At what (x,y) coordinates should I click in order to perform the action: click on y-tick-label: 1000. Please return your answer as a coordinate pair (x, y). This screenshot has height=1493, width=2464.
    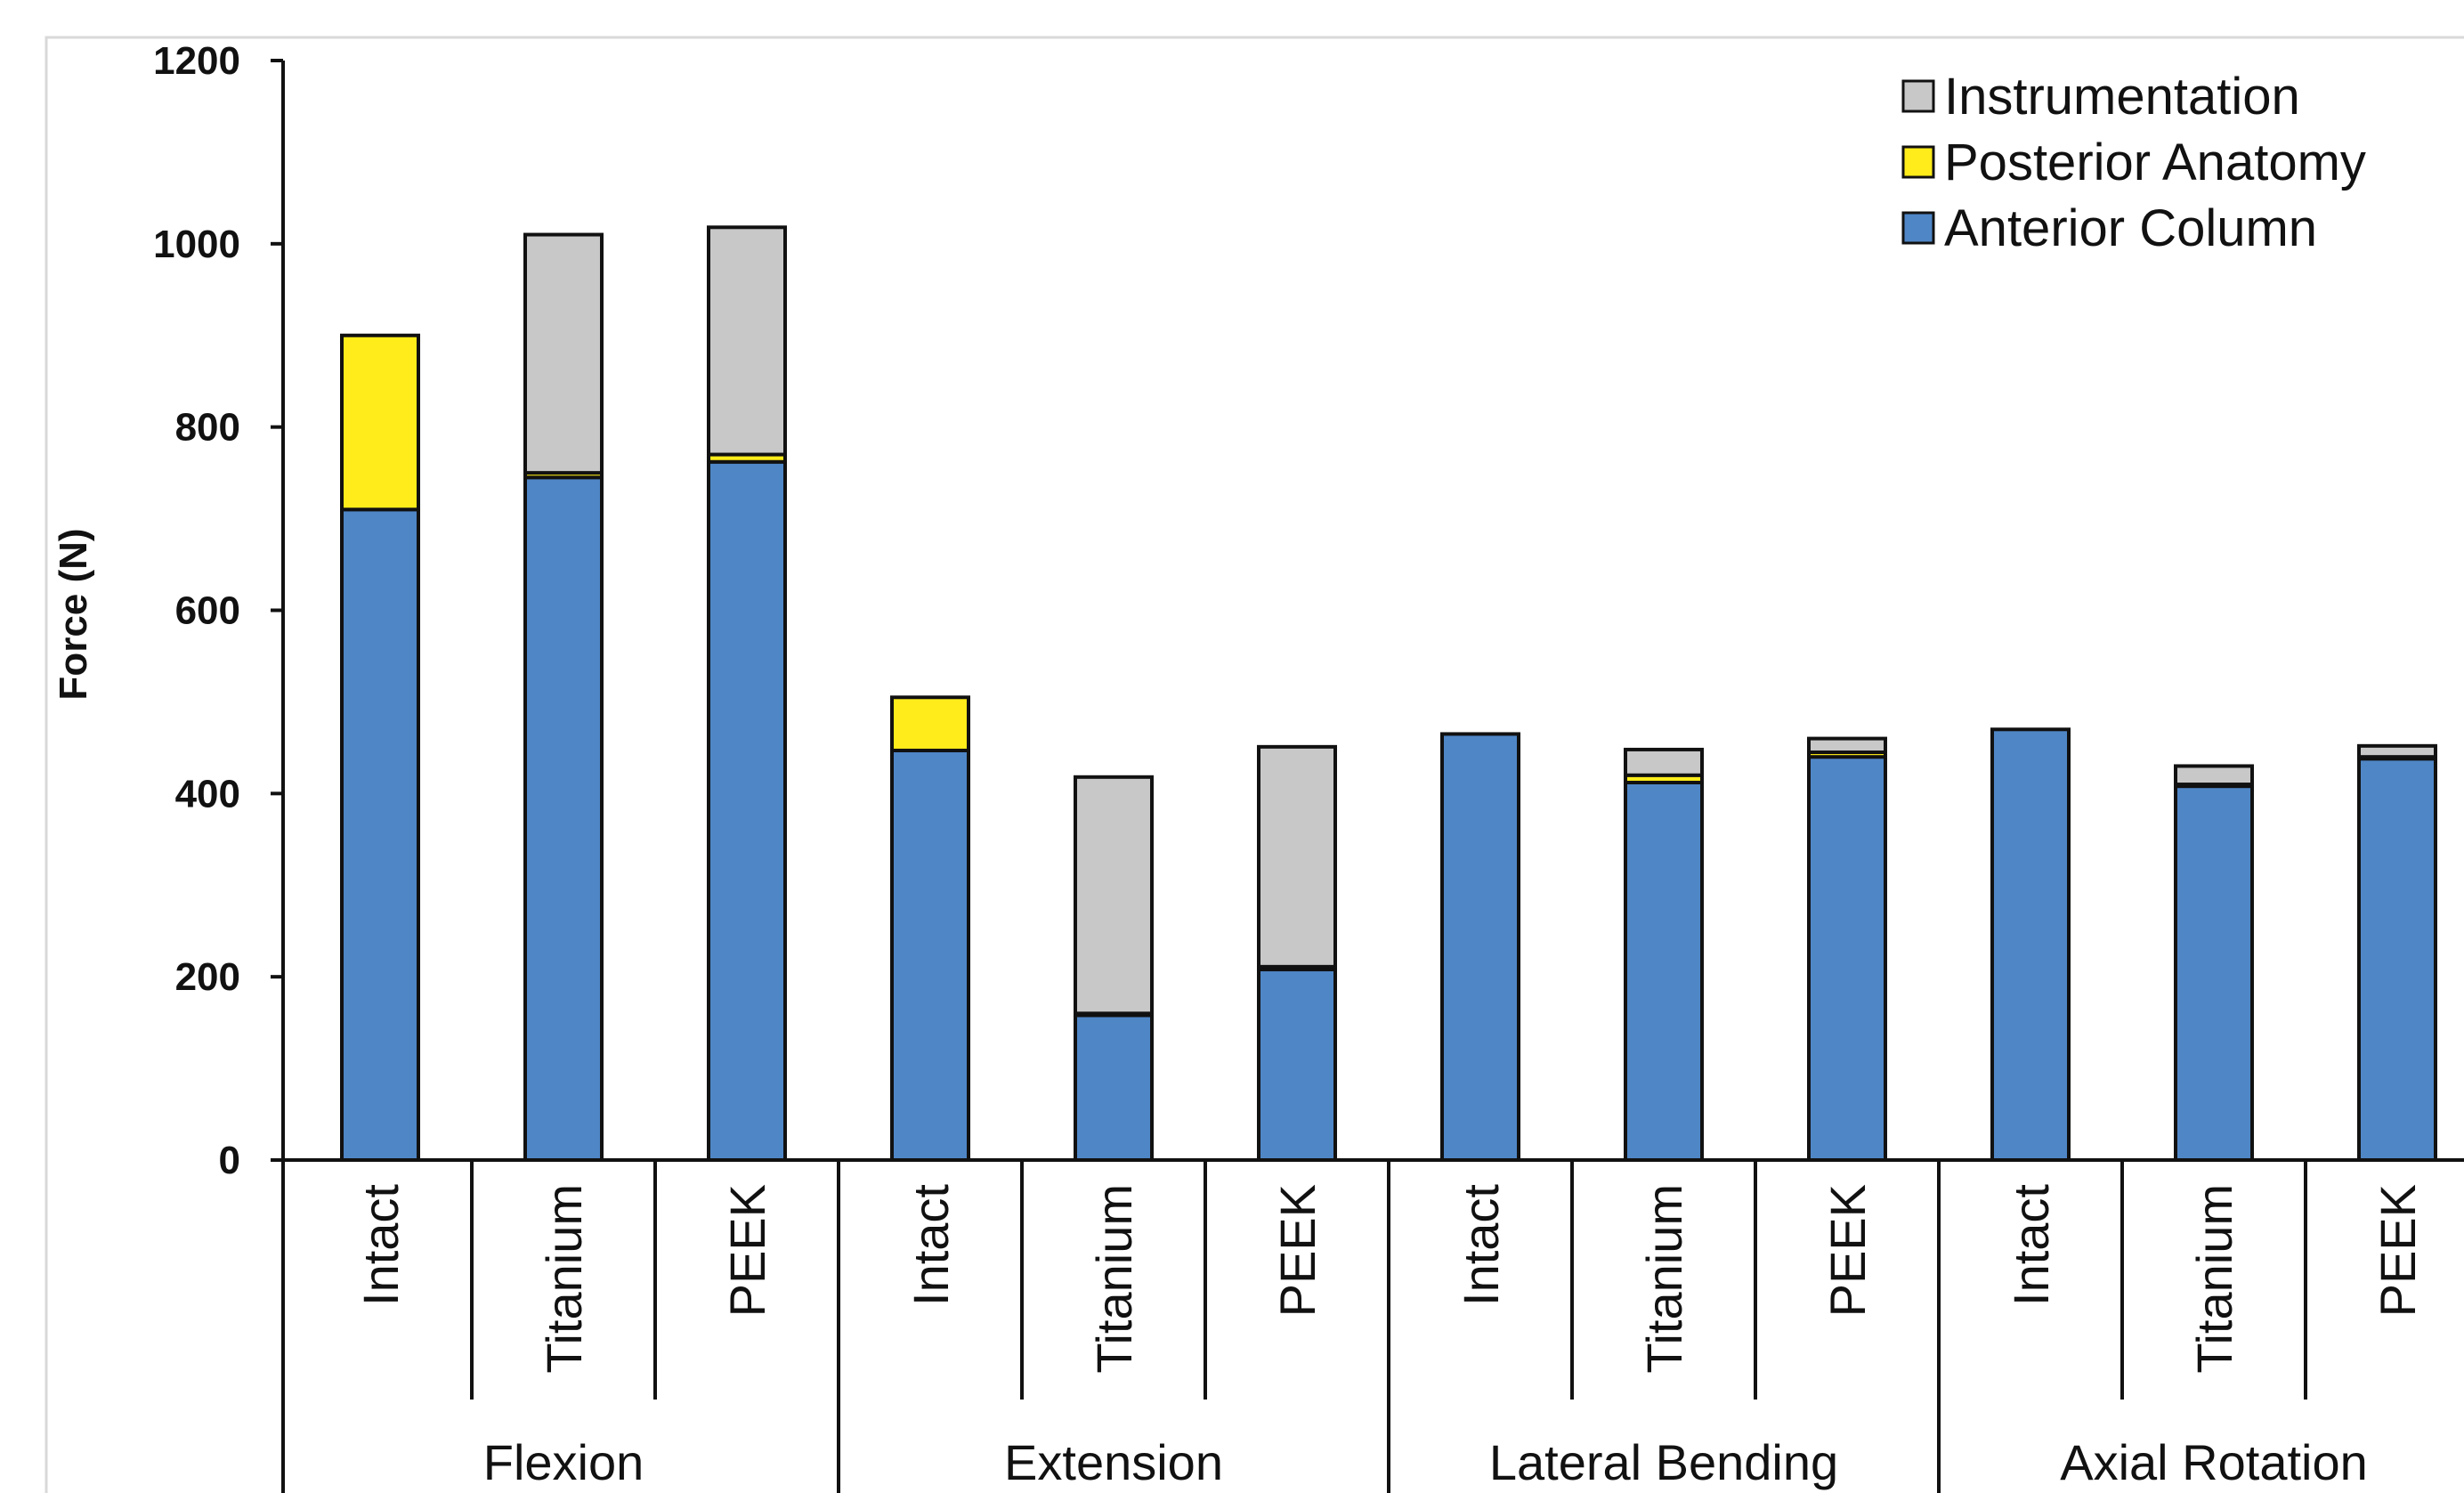
    Looking at the image, I should click on (196, 244).